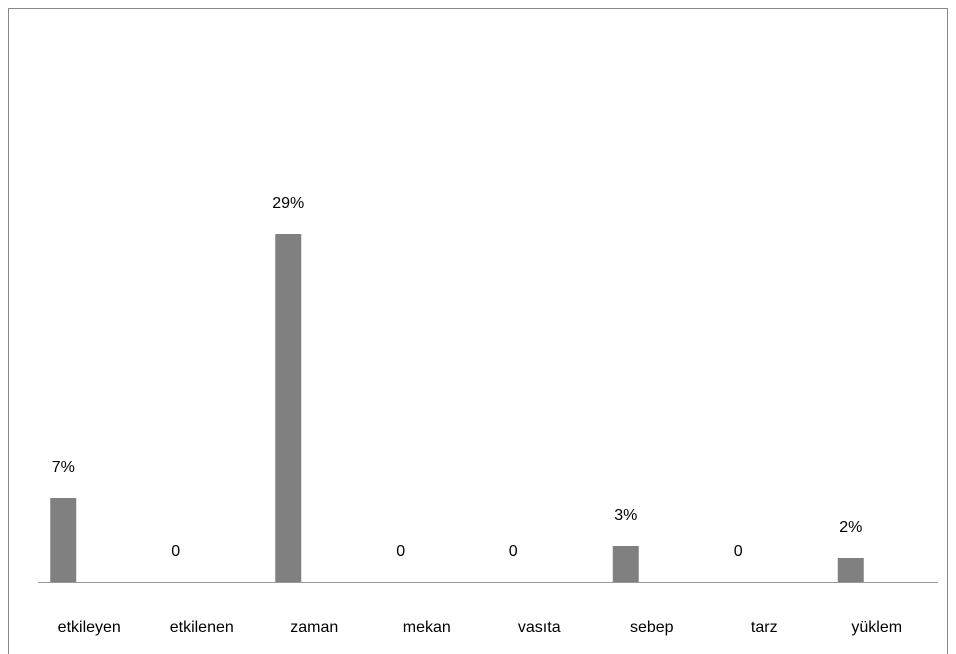  What do you see at coordinates (288, 203) in the screenshot?
I see `data-label: 29%` at bounding box center [288, 203].